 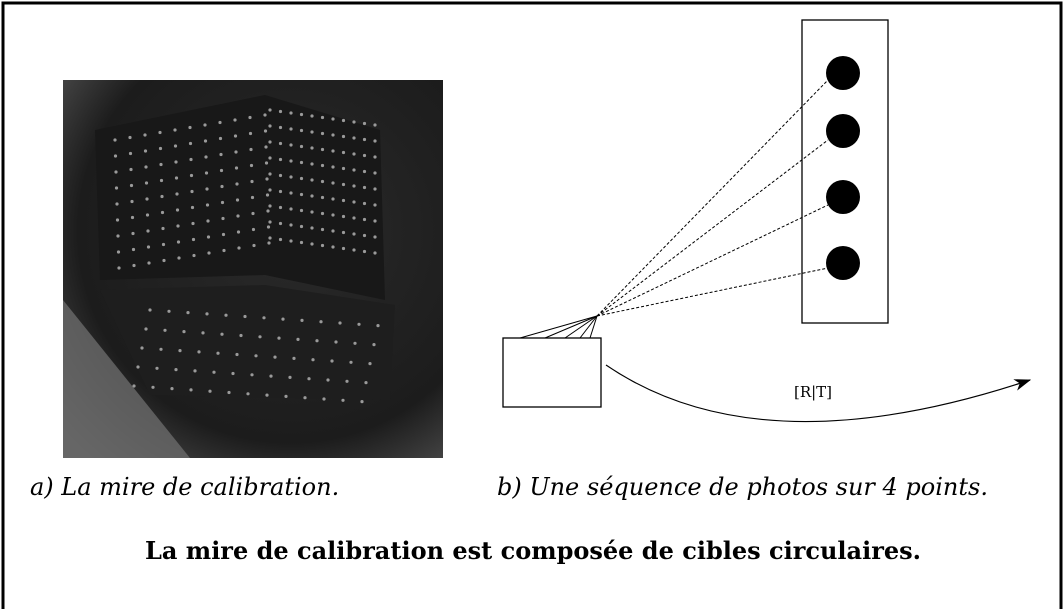 I want to click on target-point, so click(x=843, y=131).